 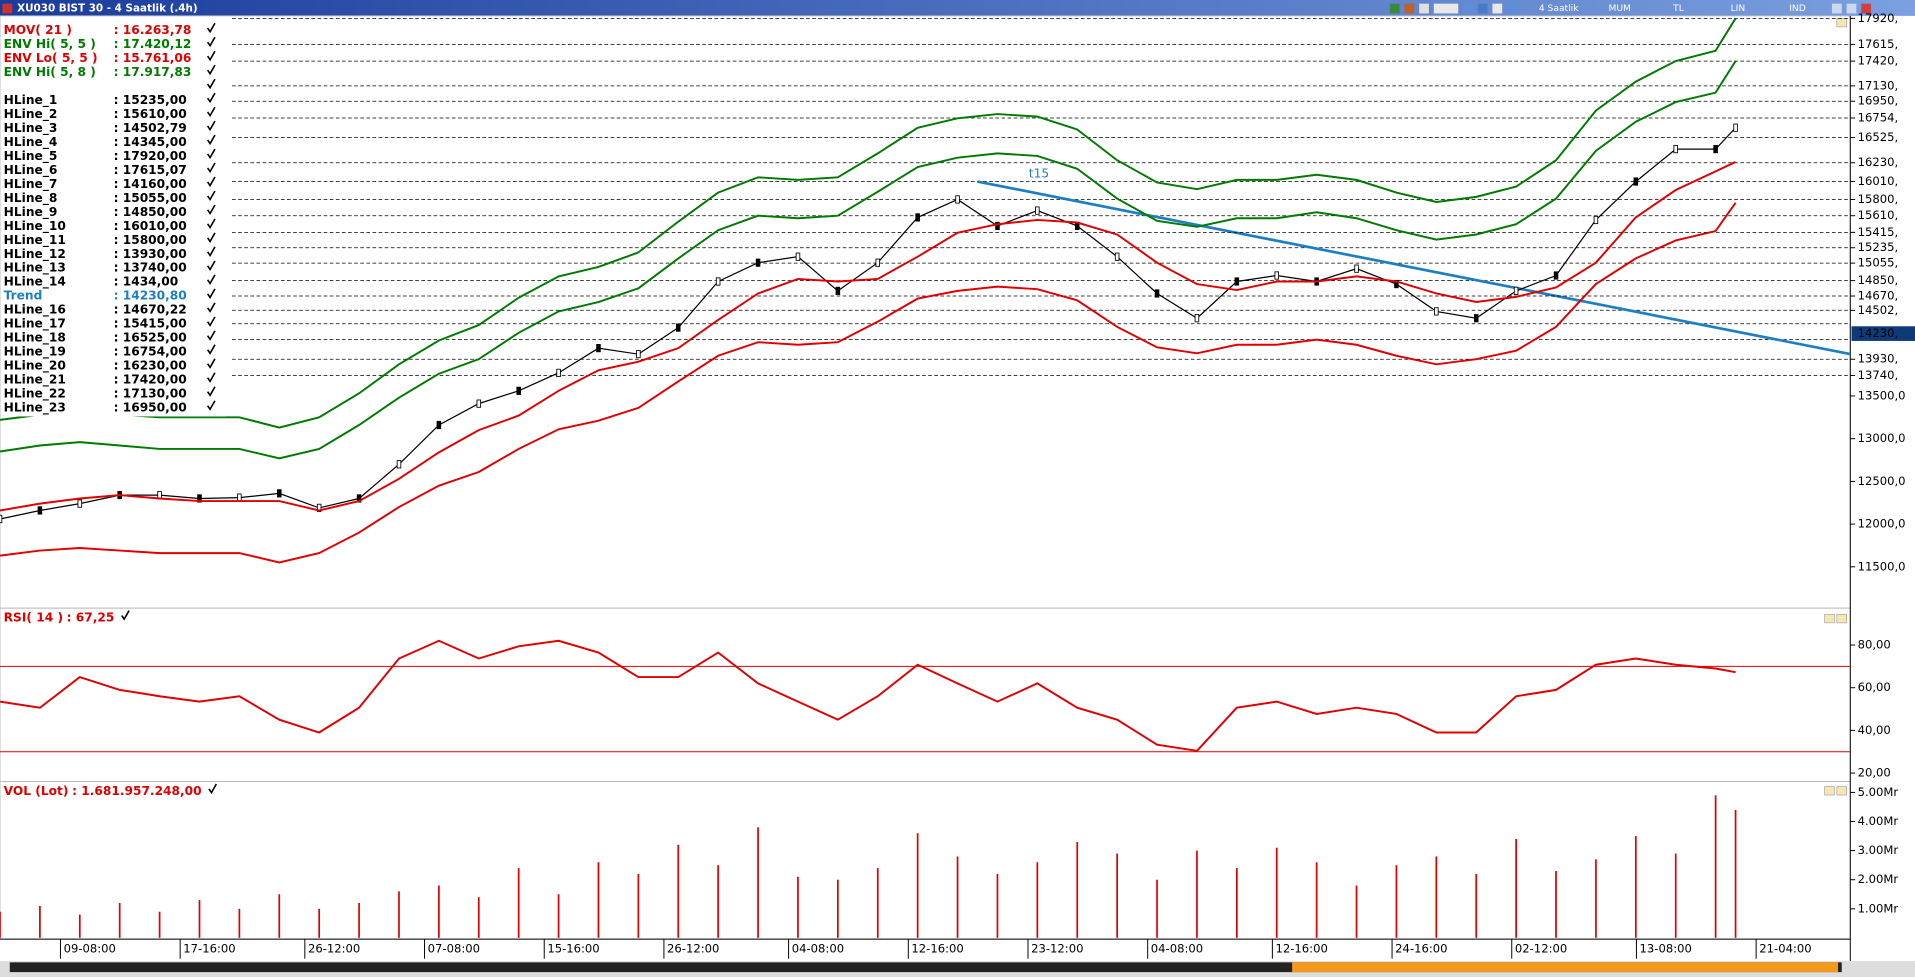 What do you see at coordinates (150, 324) in the screenshot?
I see `legend-value: : 15415,00` at bounding box center [150, 324].